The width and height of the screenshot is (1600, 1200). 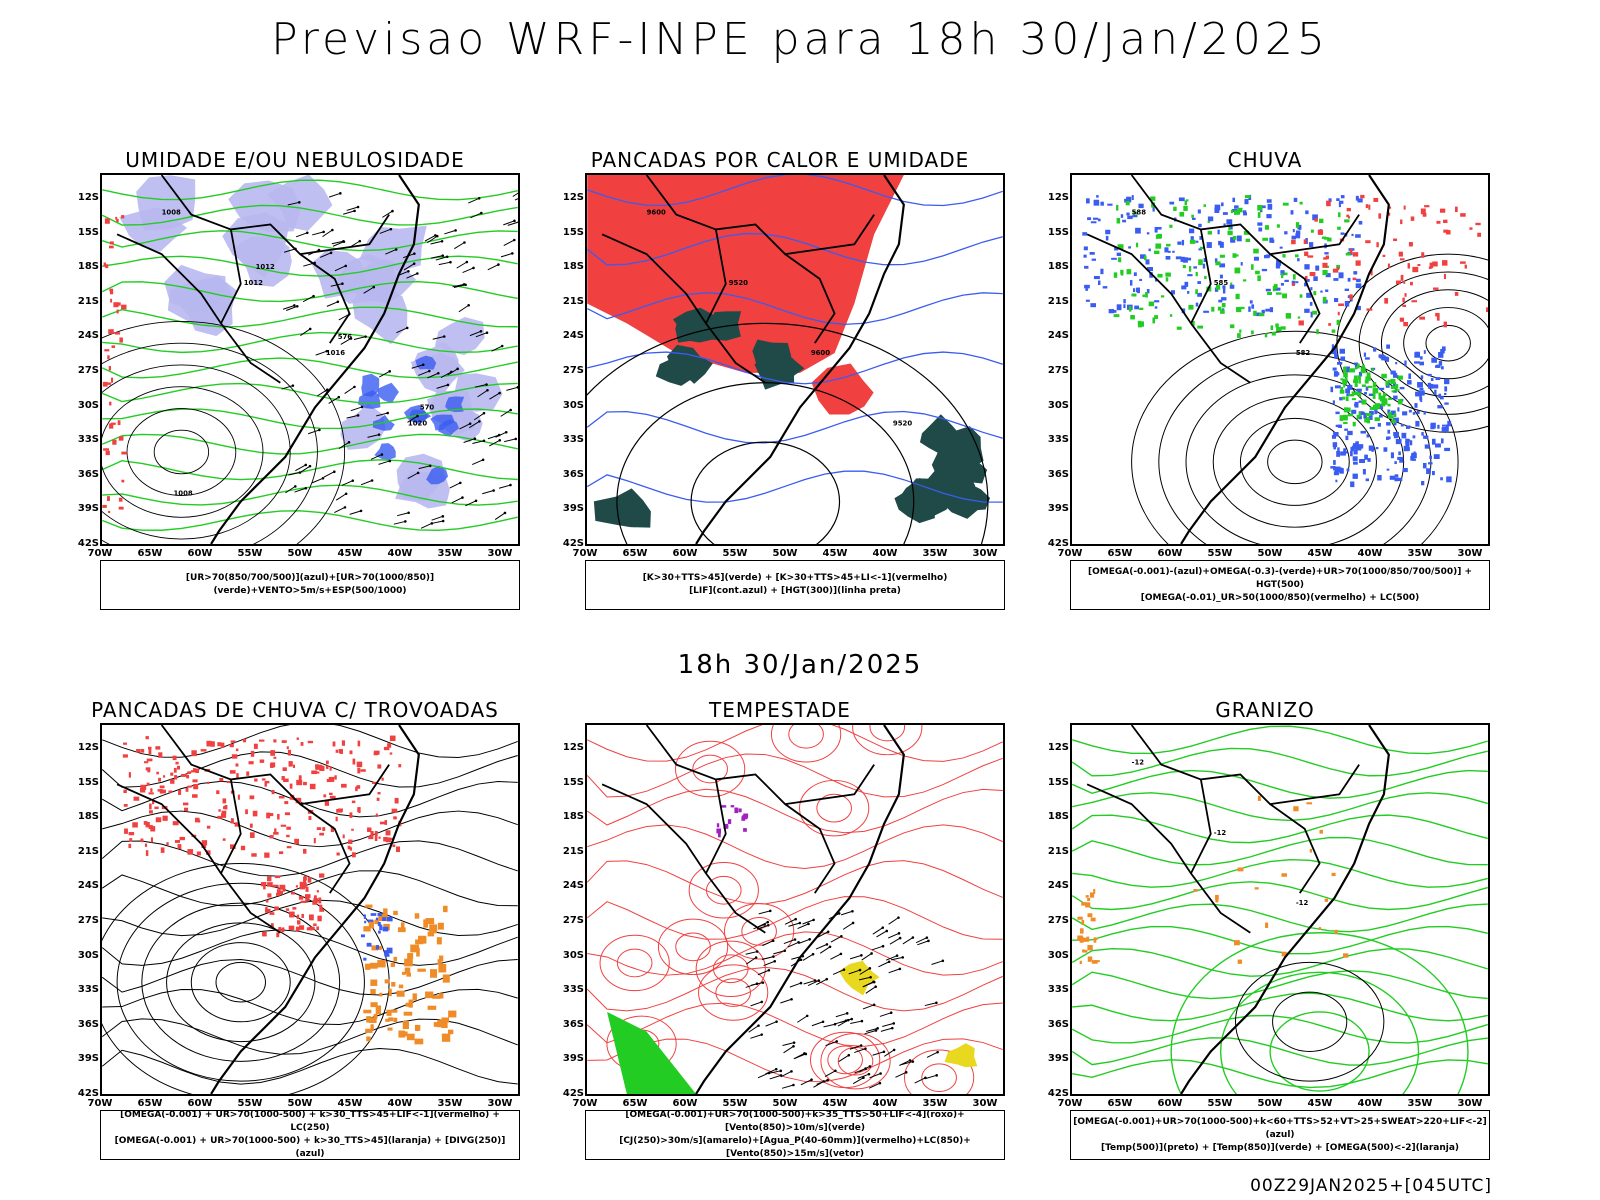 I want to click on lon-label: 35W, so click(x=935, y=1103).